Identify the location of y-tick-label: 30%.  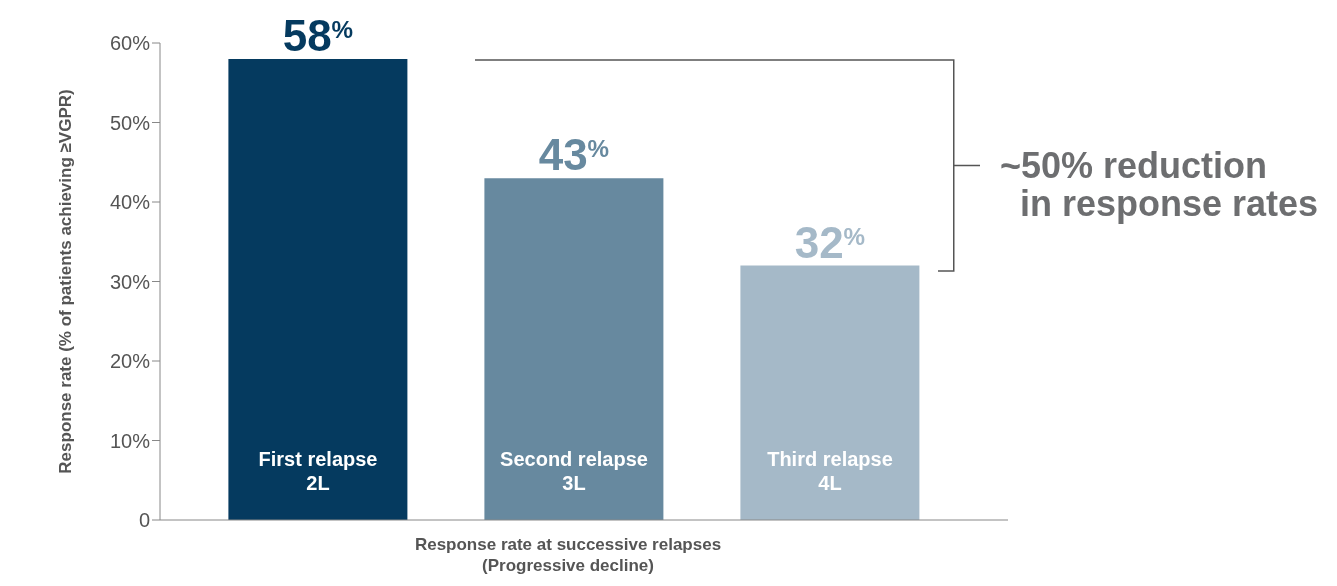
(130, 281).